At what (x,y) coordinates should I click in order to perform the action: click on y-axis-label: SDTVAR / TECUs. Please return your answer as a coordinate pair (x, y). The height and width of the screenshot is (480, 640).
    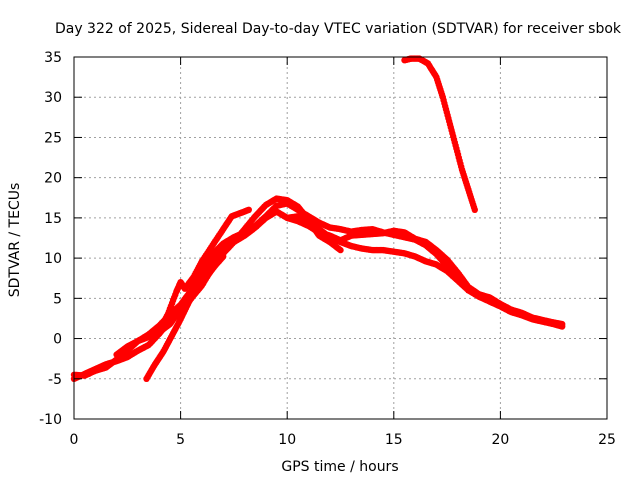
    Looking at the image, I should click on (15, 240).